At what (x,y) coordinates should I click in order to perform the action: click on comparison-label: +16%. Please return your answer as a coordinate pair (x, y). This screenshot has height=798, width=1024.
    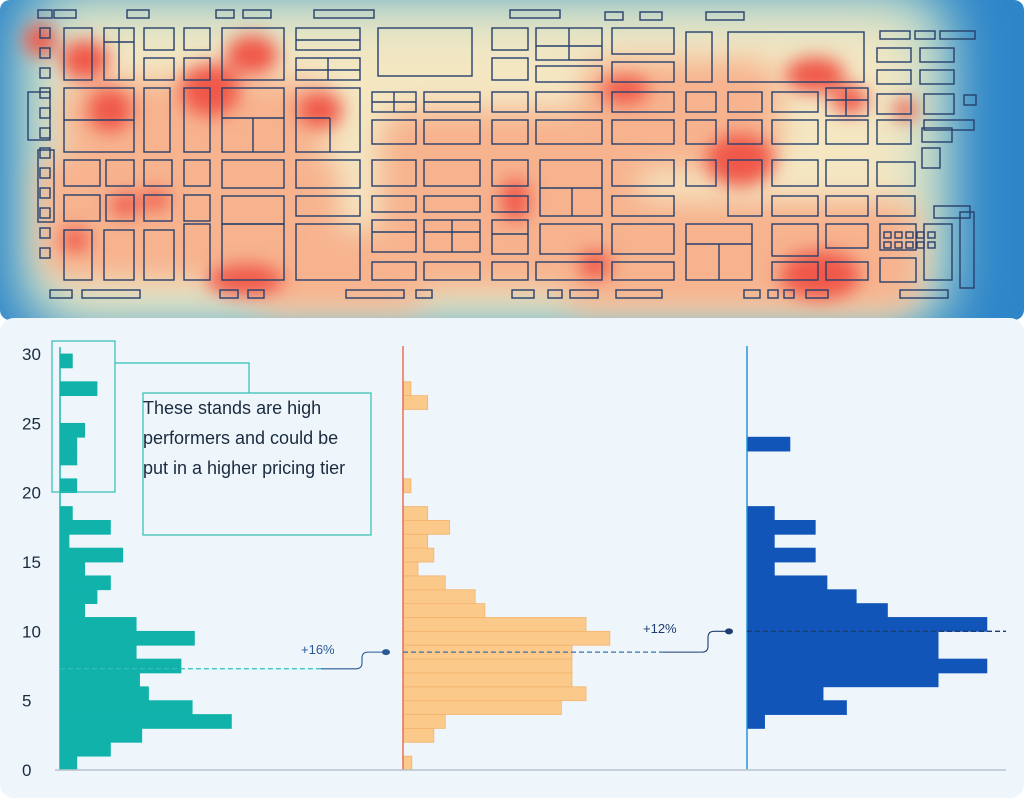
    Looking at the image, I should click on (318, 649).